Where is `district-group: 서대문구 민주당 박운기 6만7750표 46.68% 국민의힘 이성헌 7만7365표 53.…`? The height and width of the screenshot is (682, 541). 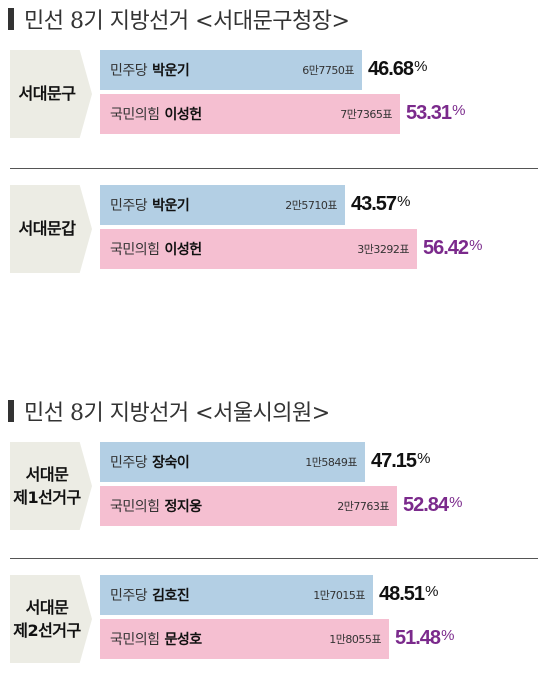
district-group: 서대문구 민주당 박운기 6만7750표 46.68% 국민의힘 이성헌 7만7365표 53.… is located at coordinates (274, 95).